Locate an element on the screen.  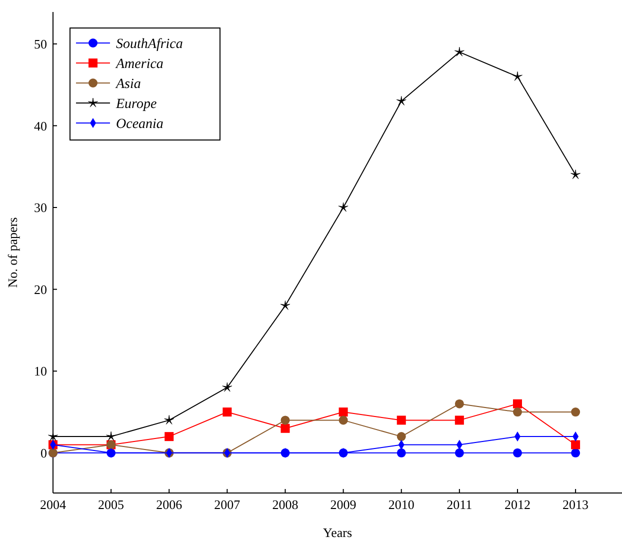
x-tick-label: 2013 is located at coordinates (575, 504).